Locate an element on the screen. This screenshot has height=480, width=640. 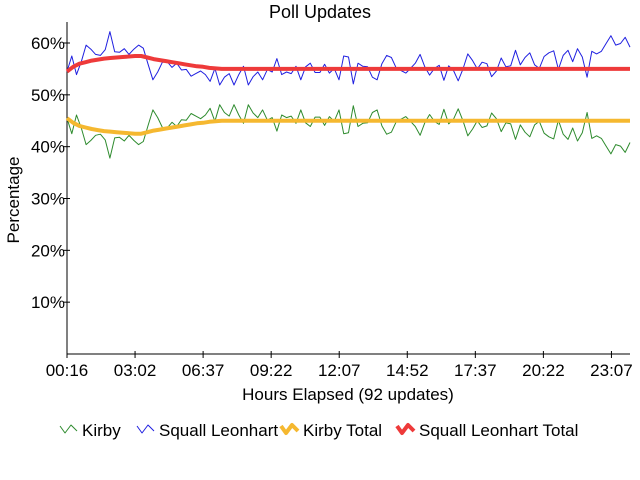
y-tick-label: 50% is located at coordinates (48, 95).